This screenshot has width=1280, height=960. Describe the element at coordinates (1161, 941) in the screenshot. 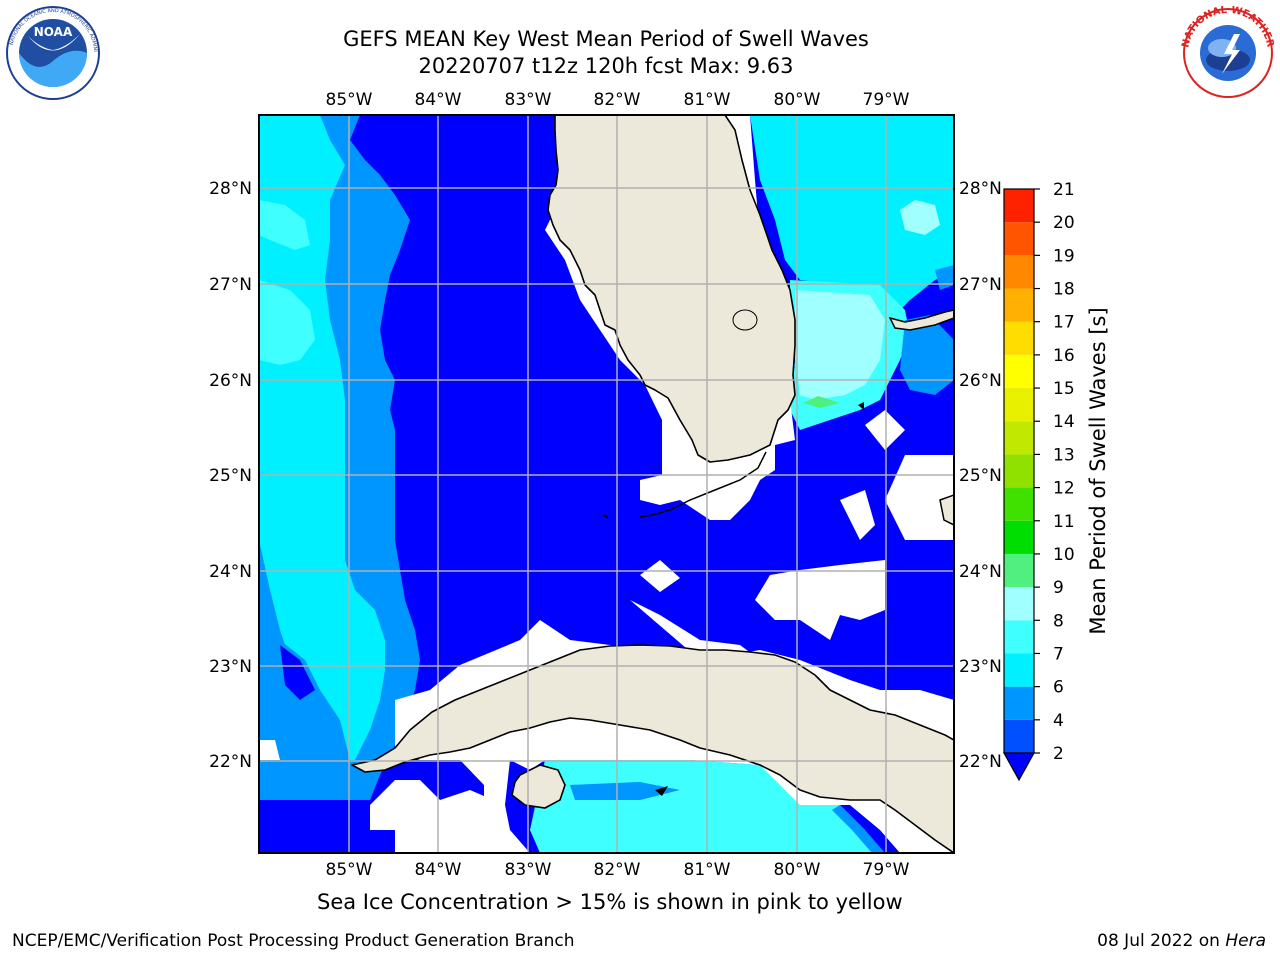

I see `footer-date-text: 08 Jul 2022 on` at that location.